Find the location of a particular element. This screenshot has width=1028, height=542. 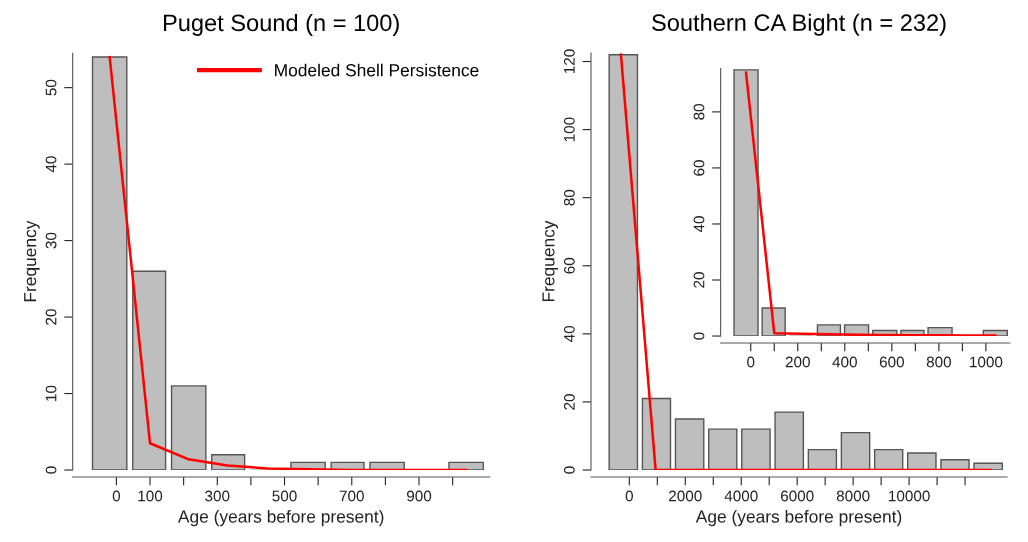

x-tick-label: 700 is located at coordinates (351, 496).